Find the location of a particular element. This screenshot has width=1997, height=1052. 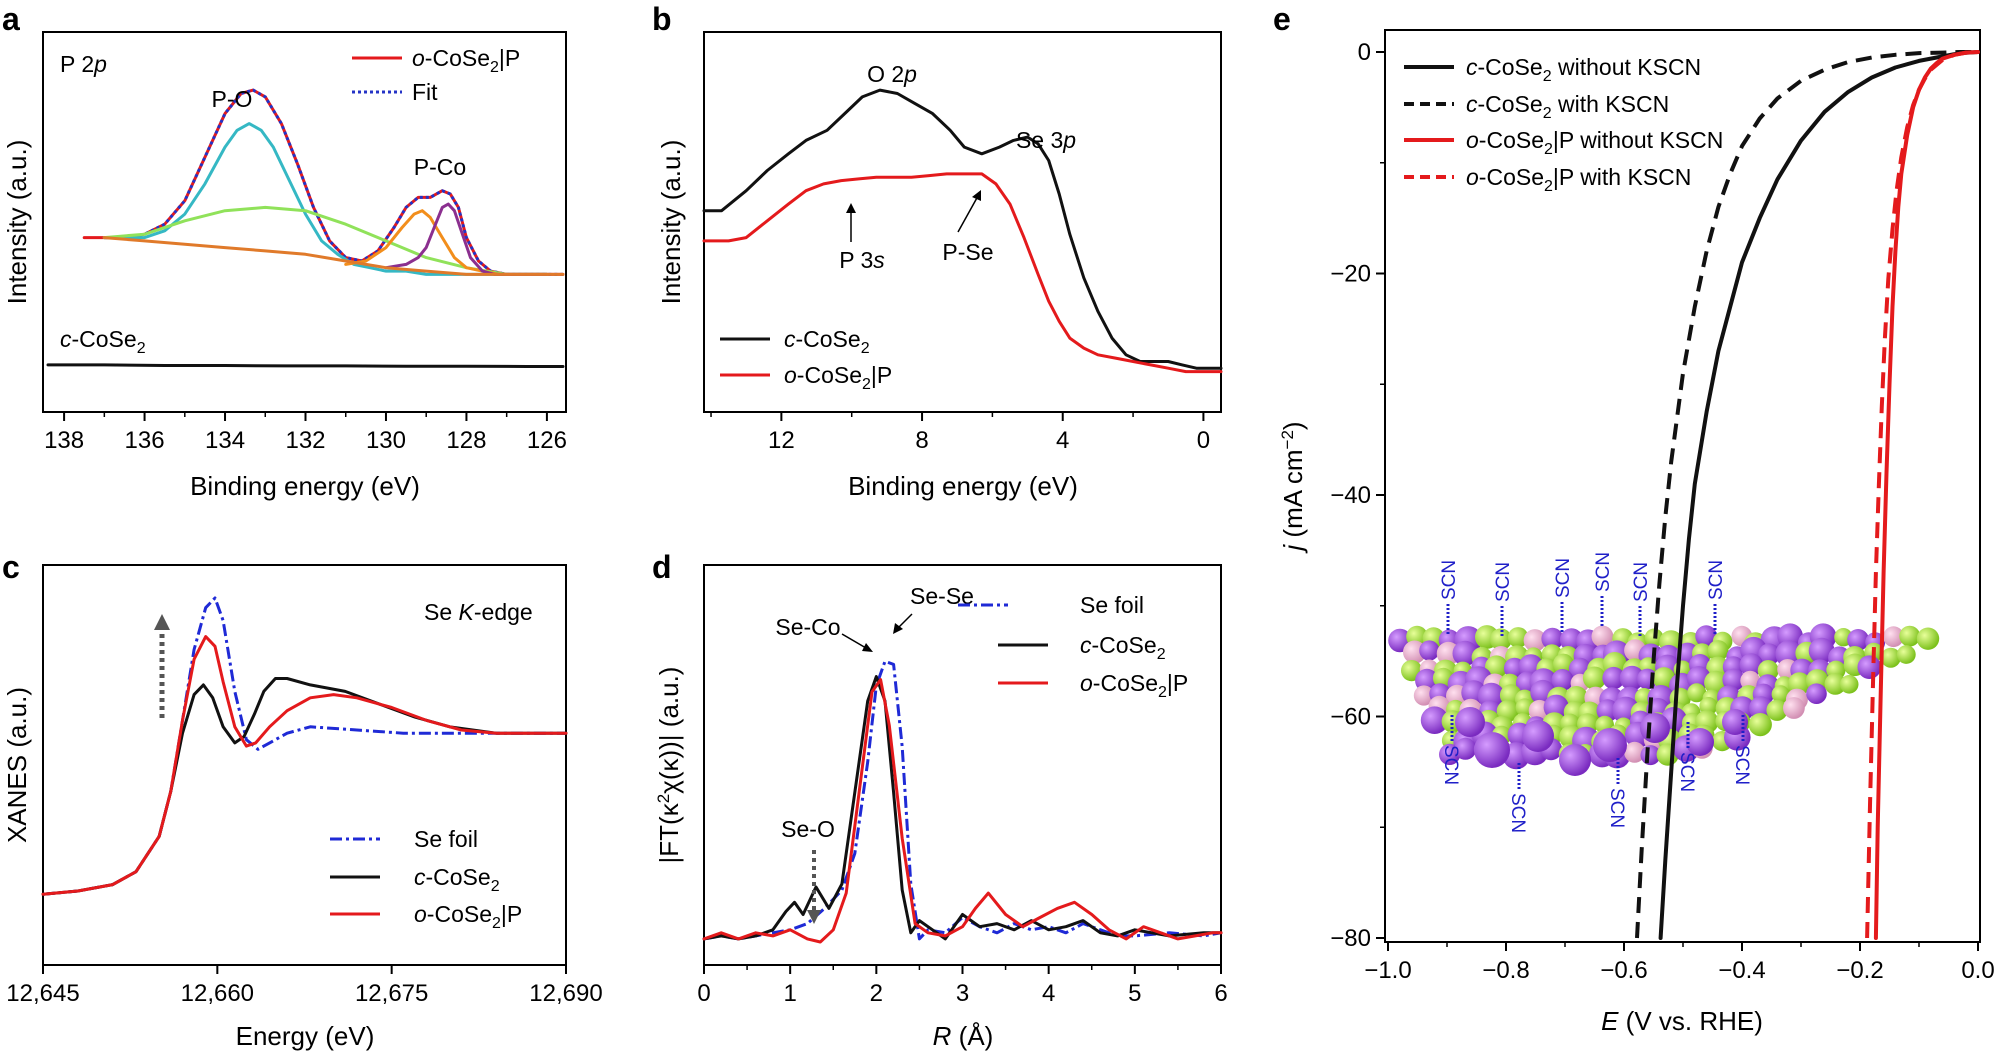

x-tick-label: 134 is located at coordinates (225, 440).